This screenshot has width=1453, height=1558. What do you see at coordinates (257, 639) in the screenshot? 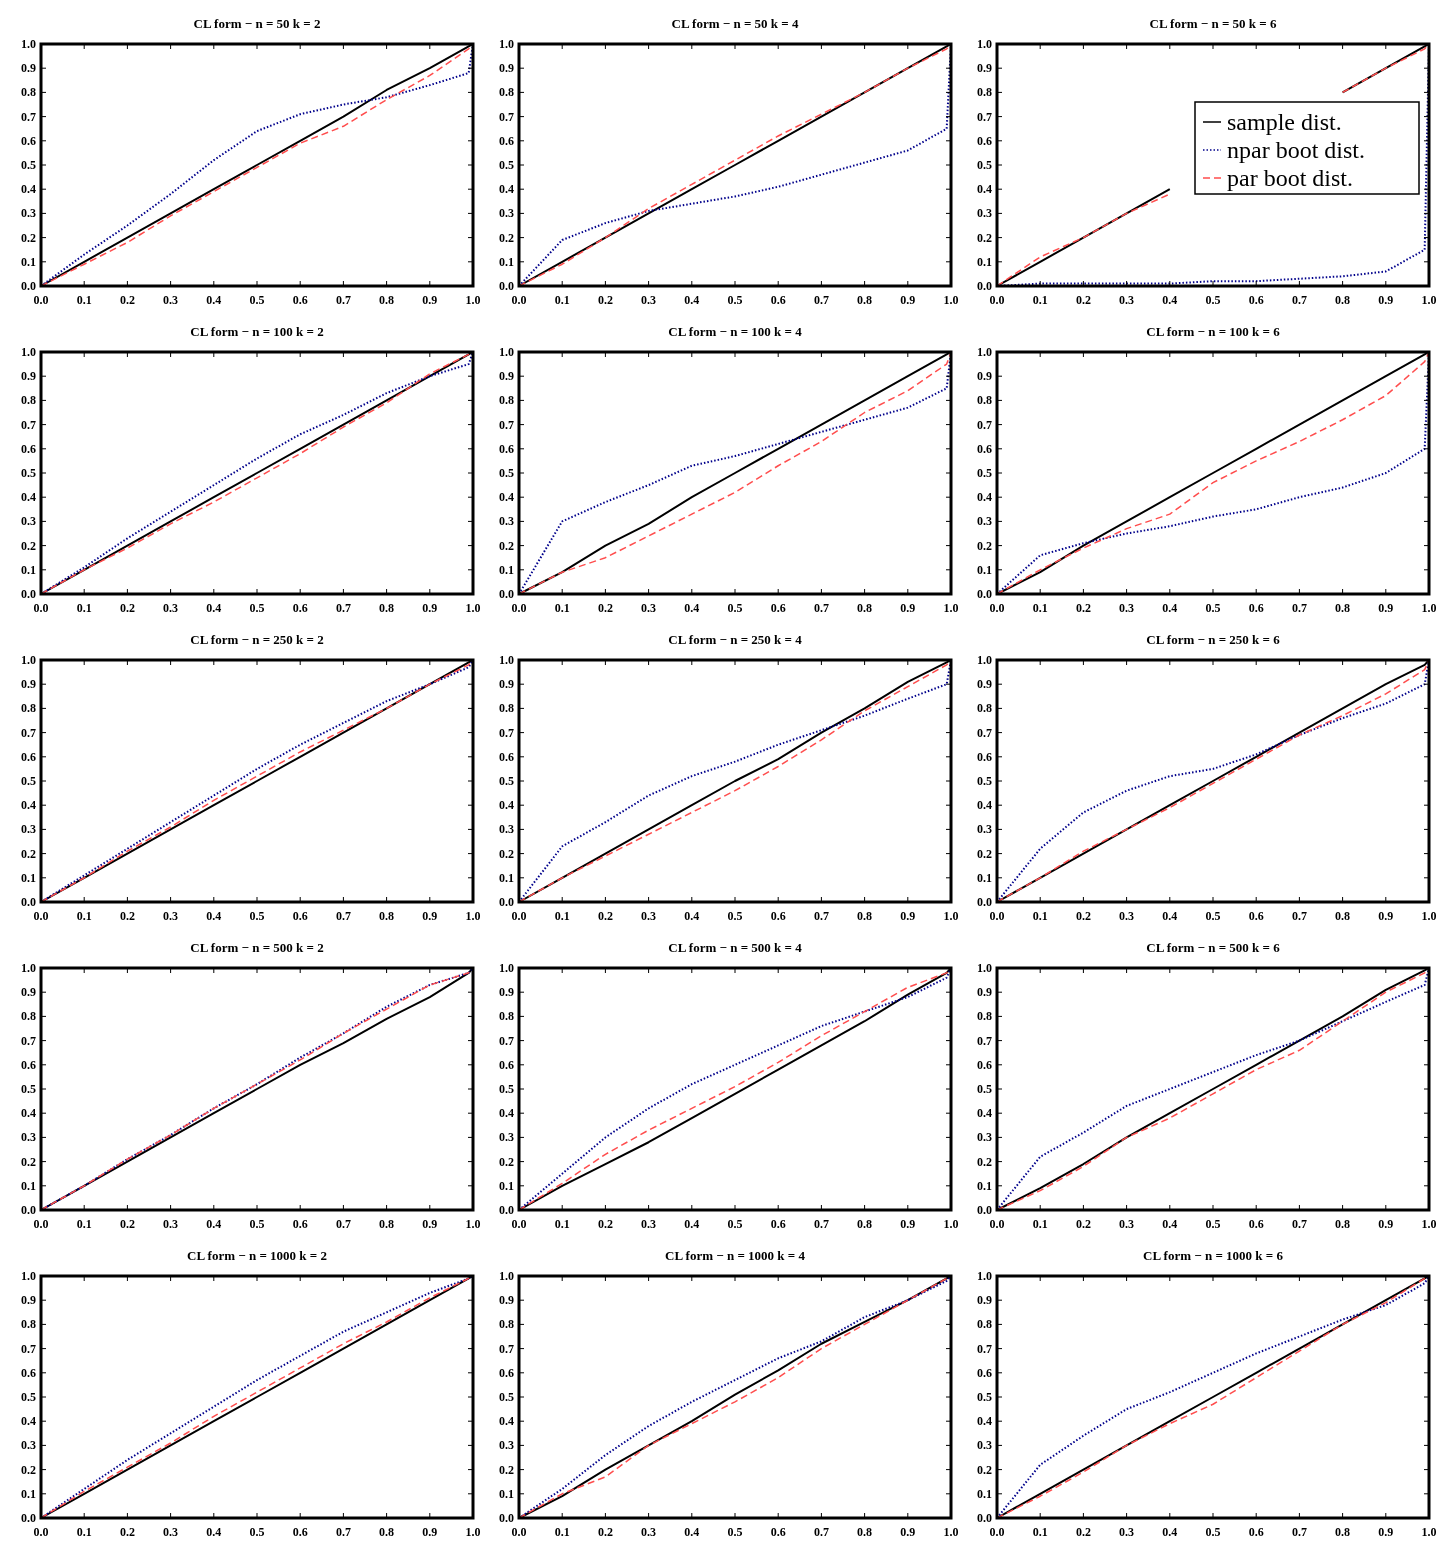
I see `chart-title: CL form − n = 250 k = 2` at bounding box center [257, 639].